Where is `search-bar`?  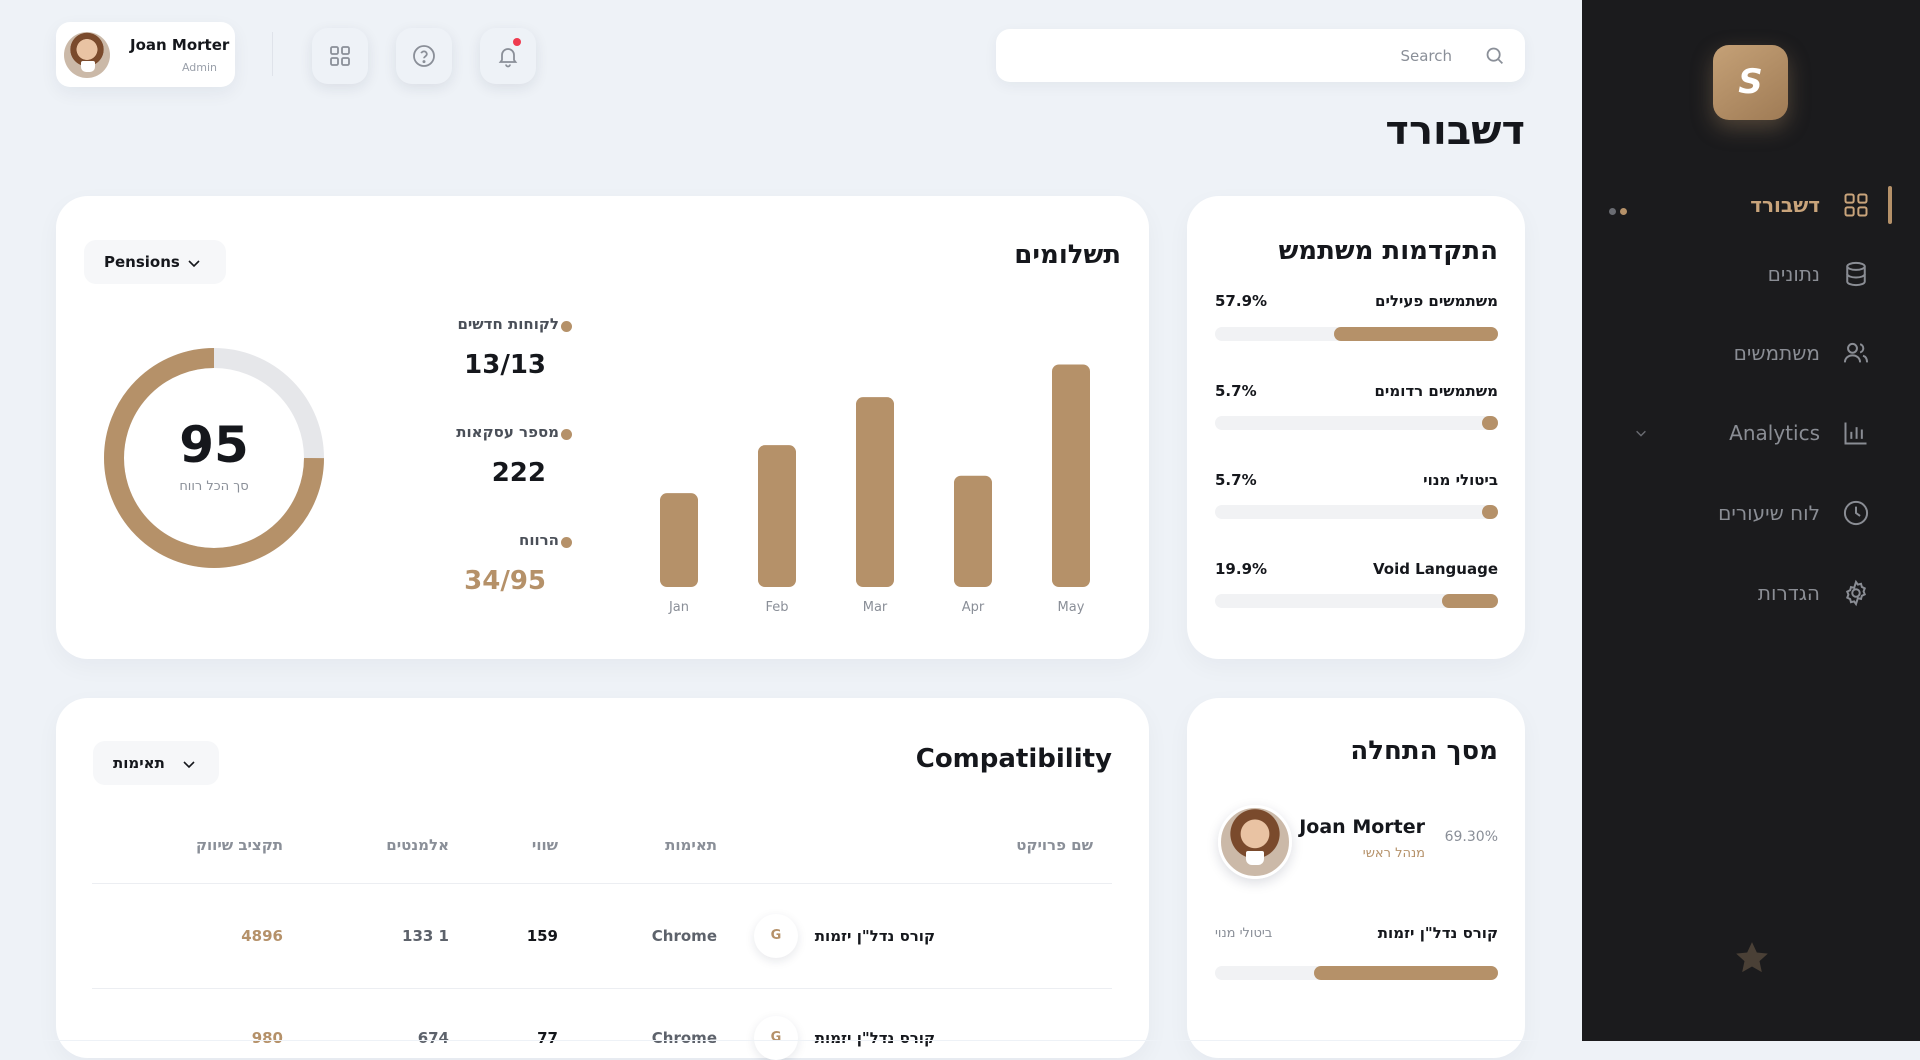
search-bar is located at coordinates (1260, 55).